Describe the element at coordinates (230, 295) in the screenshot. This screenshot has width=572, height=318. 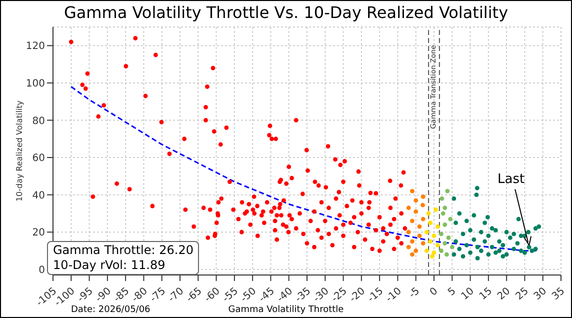
I see `x-tick-label: -55` at that location.